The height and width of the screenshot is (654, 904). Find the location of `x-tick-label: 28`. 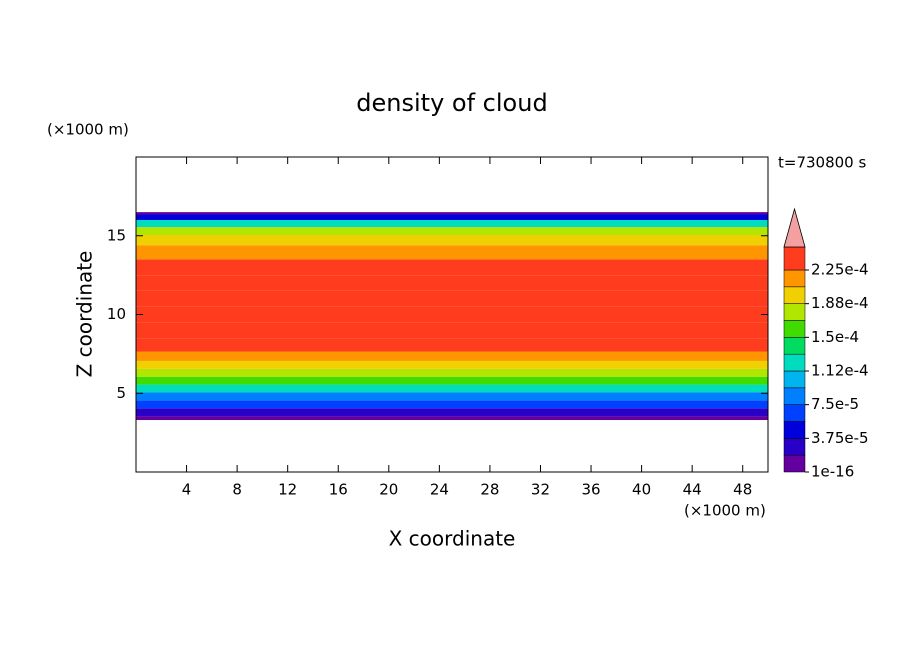

x-tick-label: 28 is located at coordinates (489, 490).